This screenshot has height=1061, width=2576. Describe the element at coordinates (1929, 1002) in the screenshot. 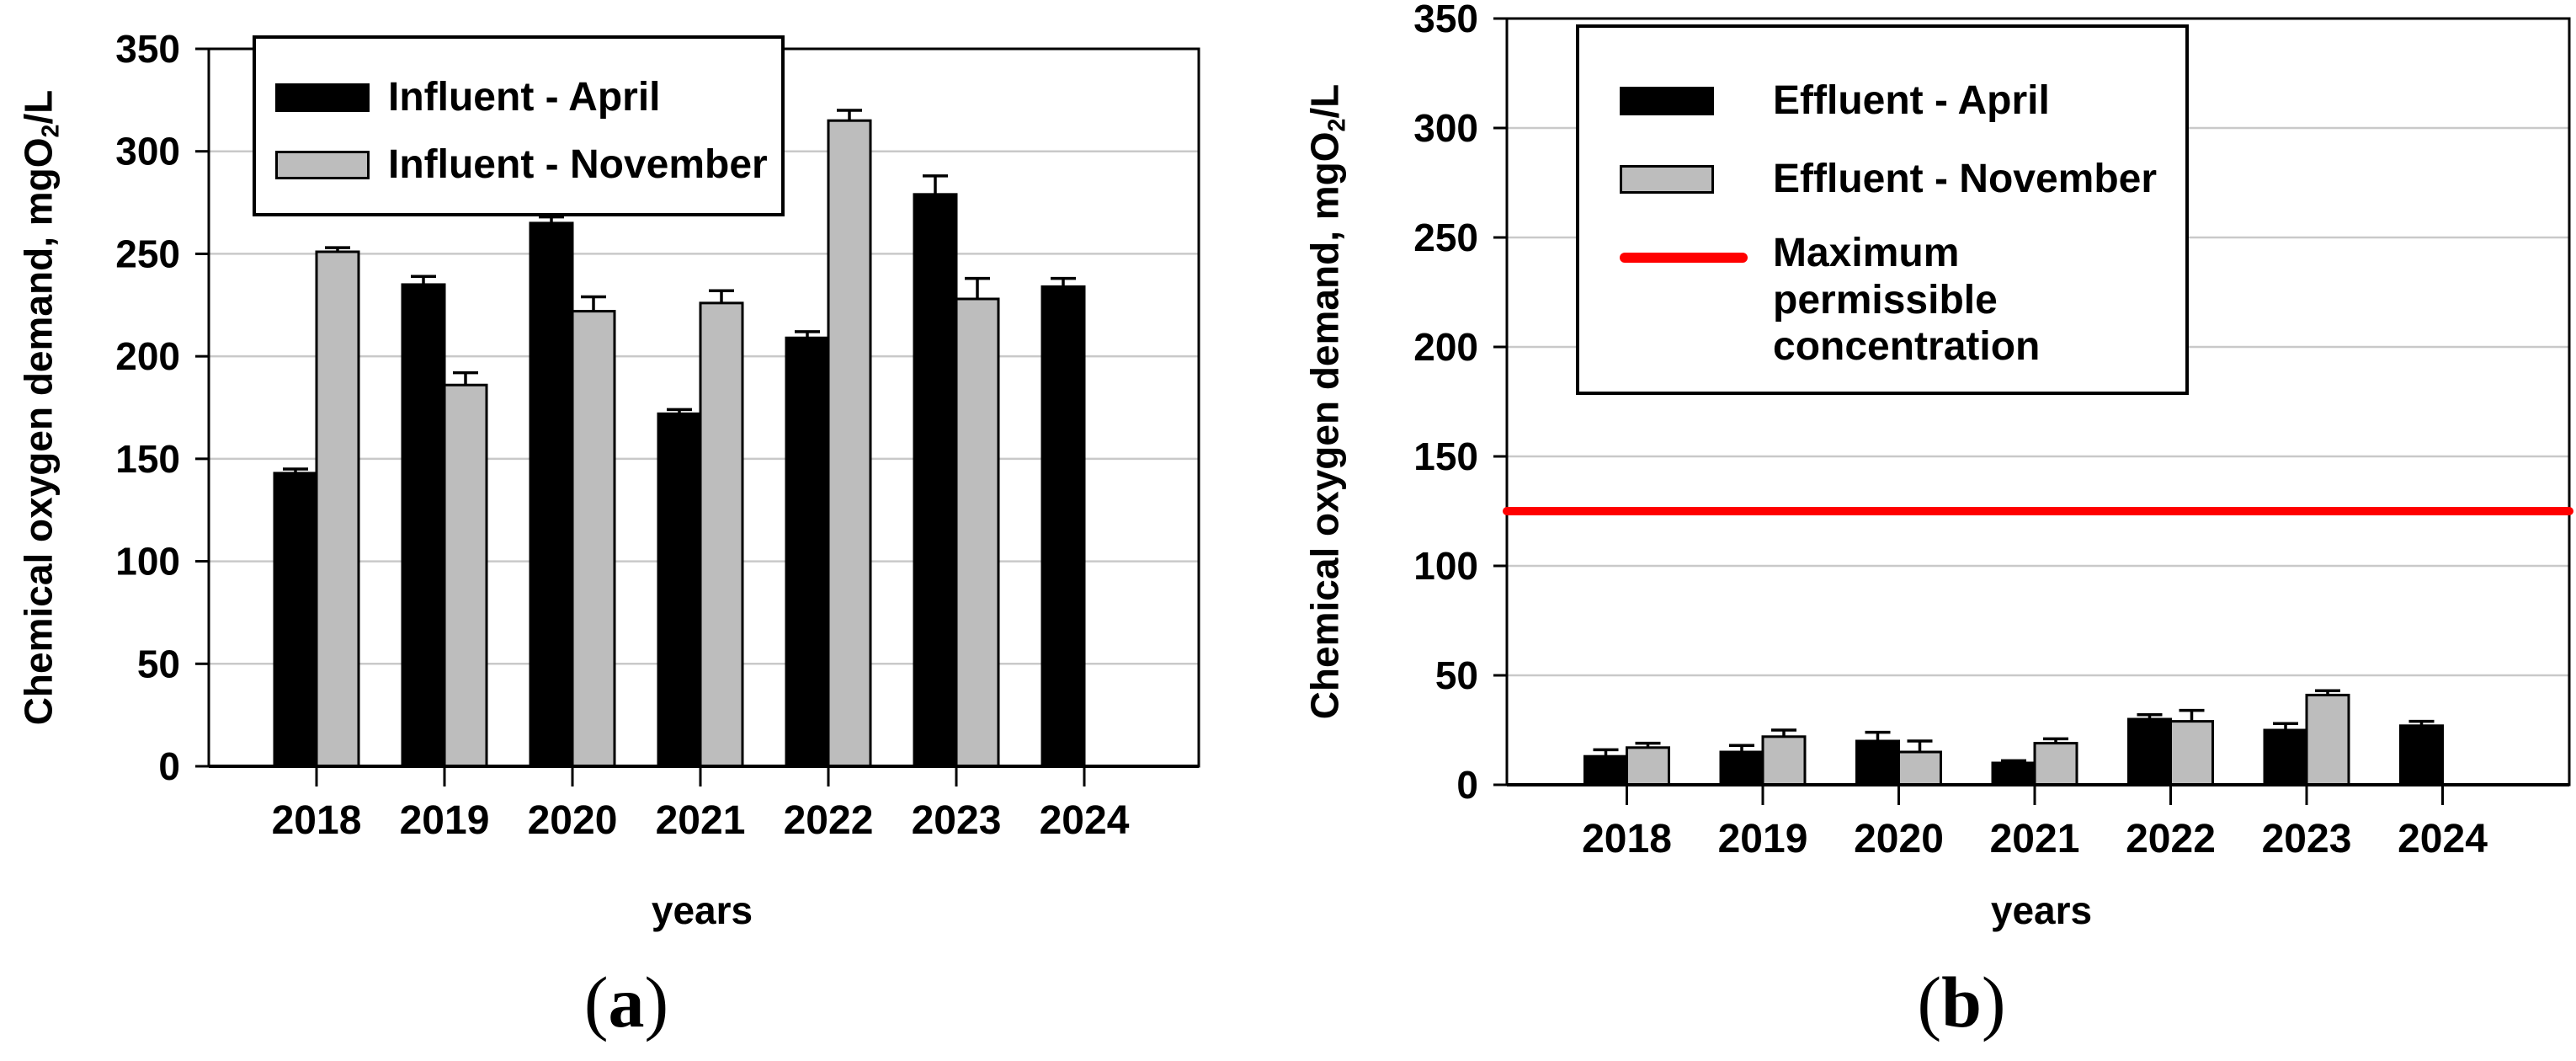

I see `caption-b-open-paren: (` at that location.